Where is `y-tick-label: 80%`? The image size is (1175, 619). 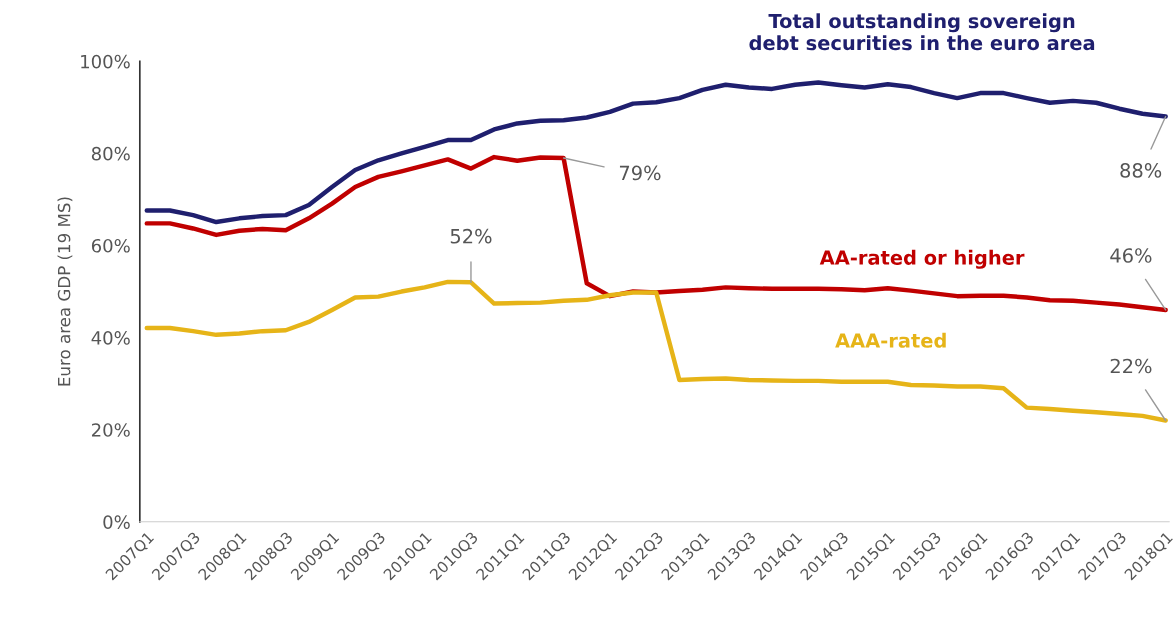 y-tick-label: 80% is located at coordinates (110, 153).